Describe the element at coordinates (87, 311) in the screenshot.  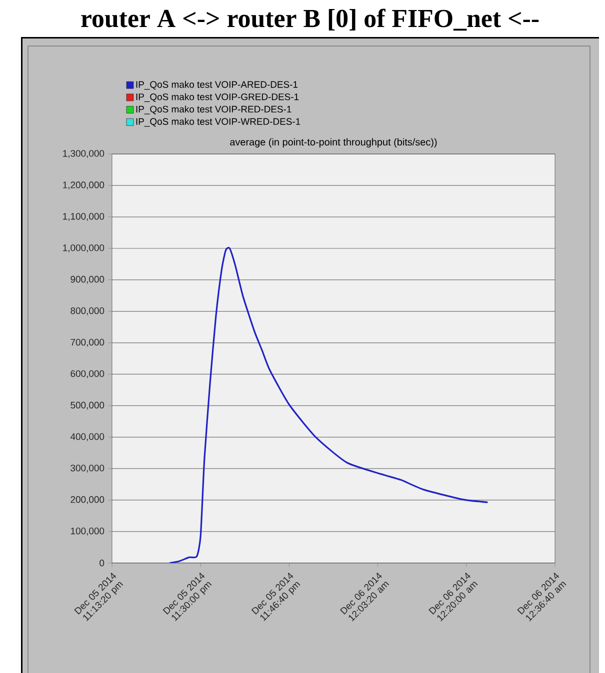
I see `y-tick-label: 800,000` at that location.